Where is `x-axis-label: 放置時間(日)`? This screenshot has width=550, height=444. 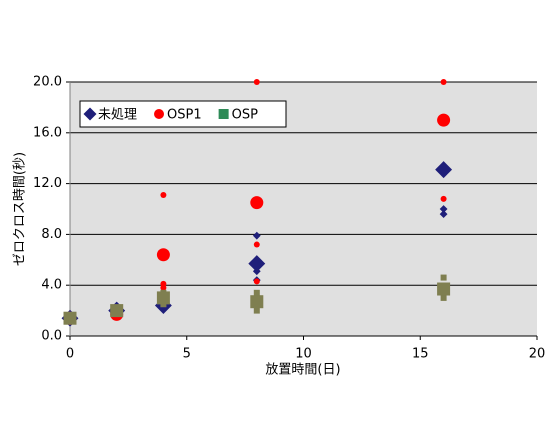
x-axis-label: 放置時間(日) is located at coordinates (302, 370).